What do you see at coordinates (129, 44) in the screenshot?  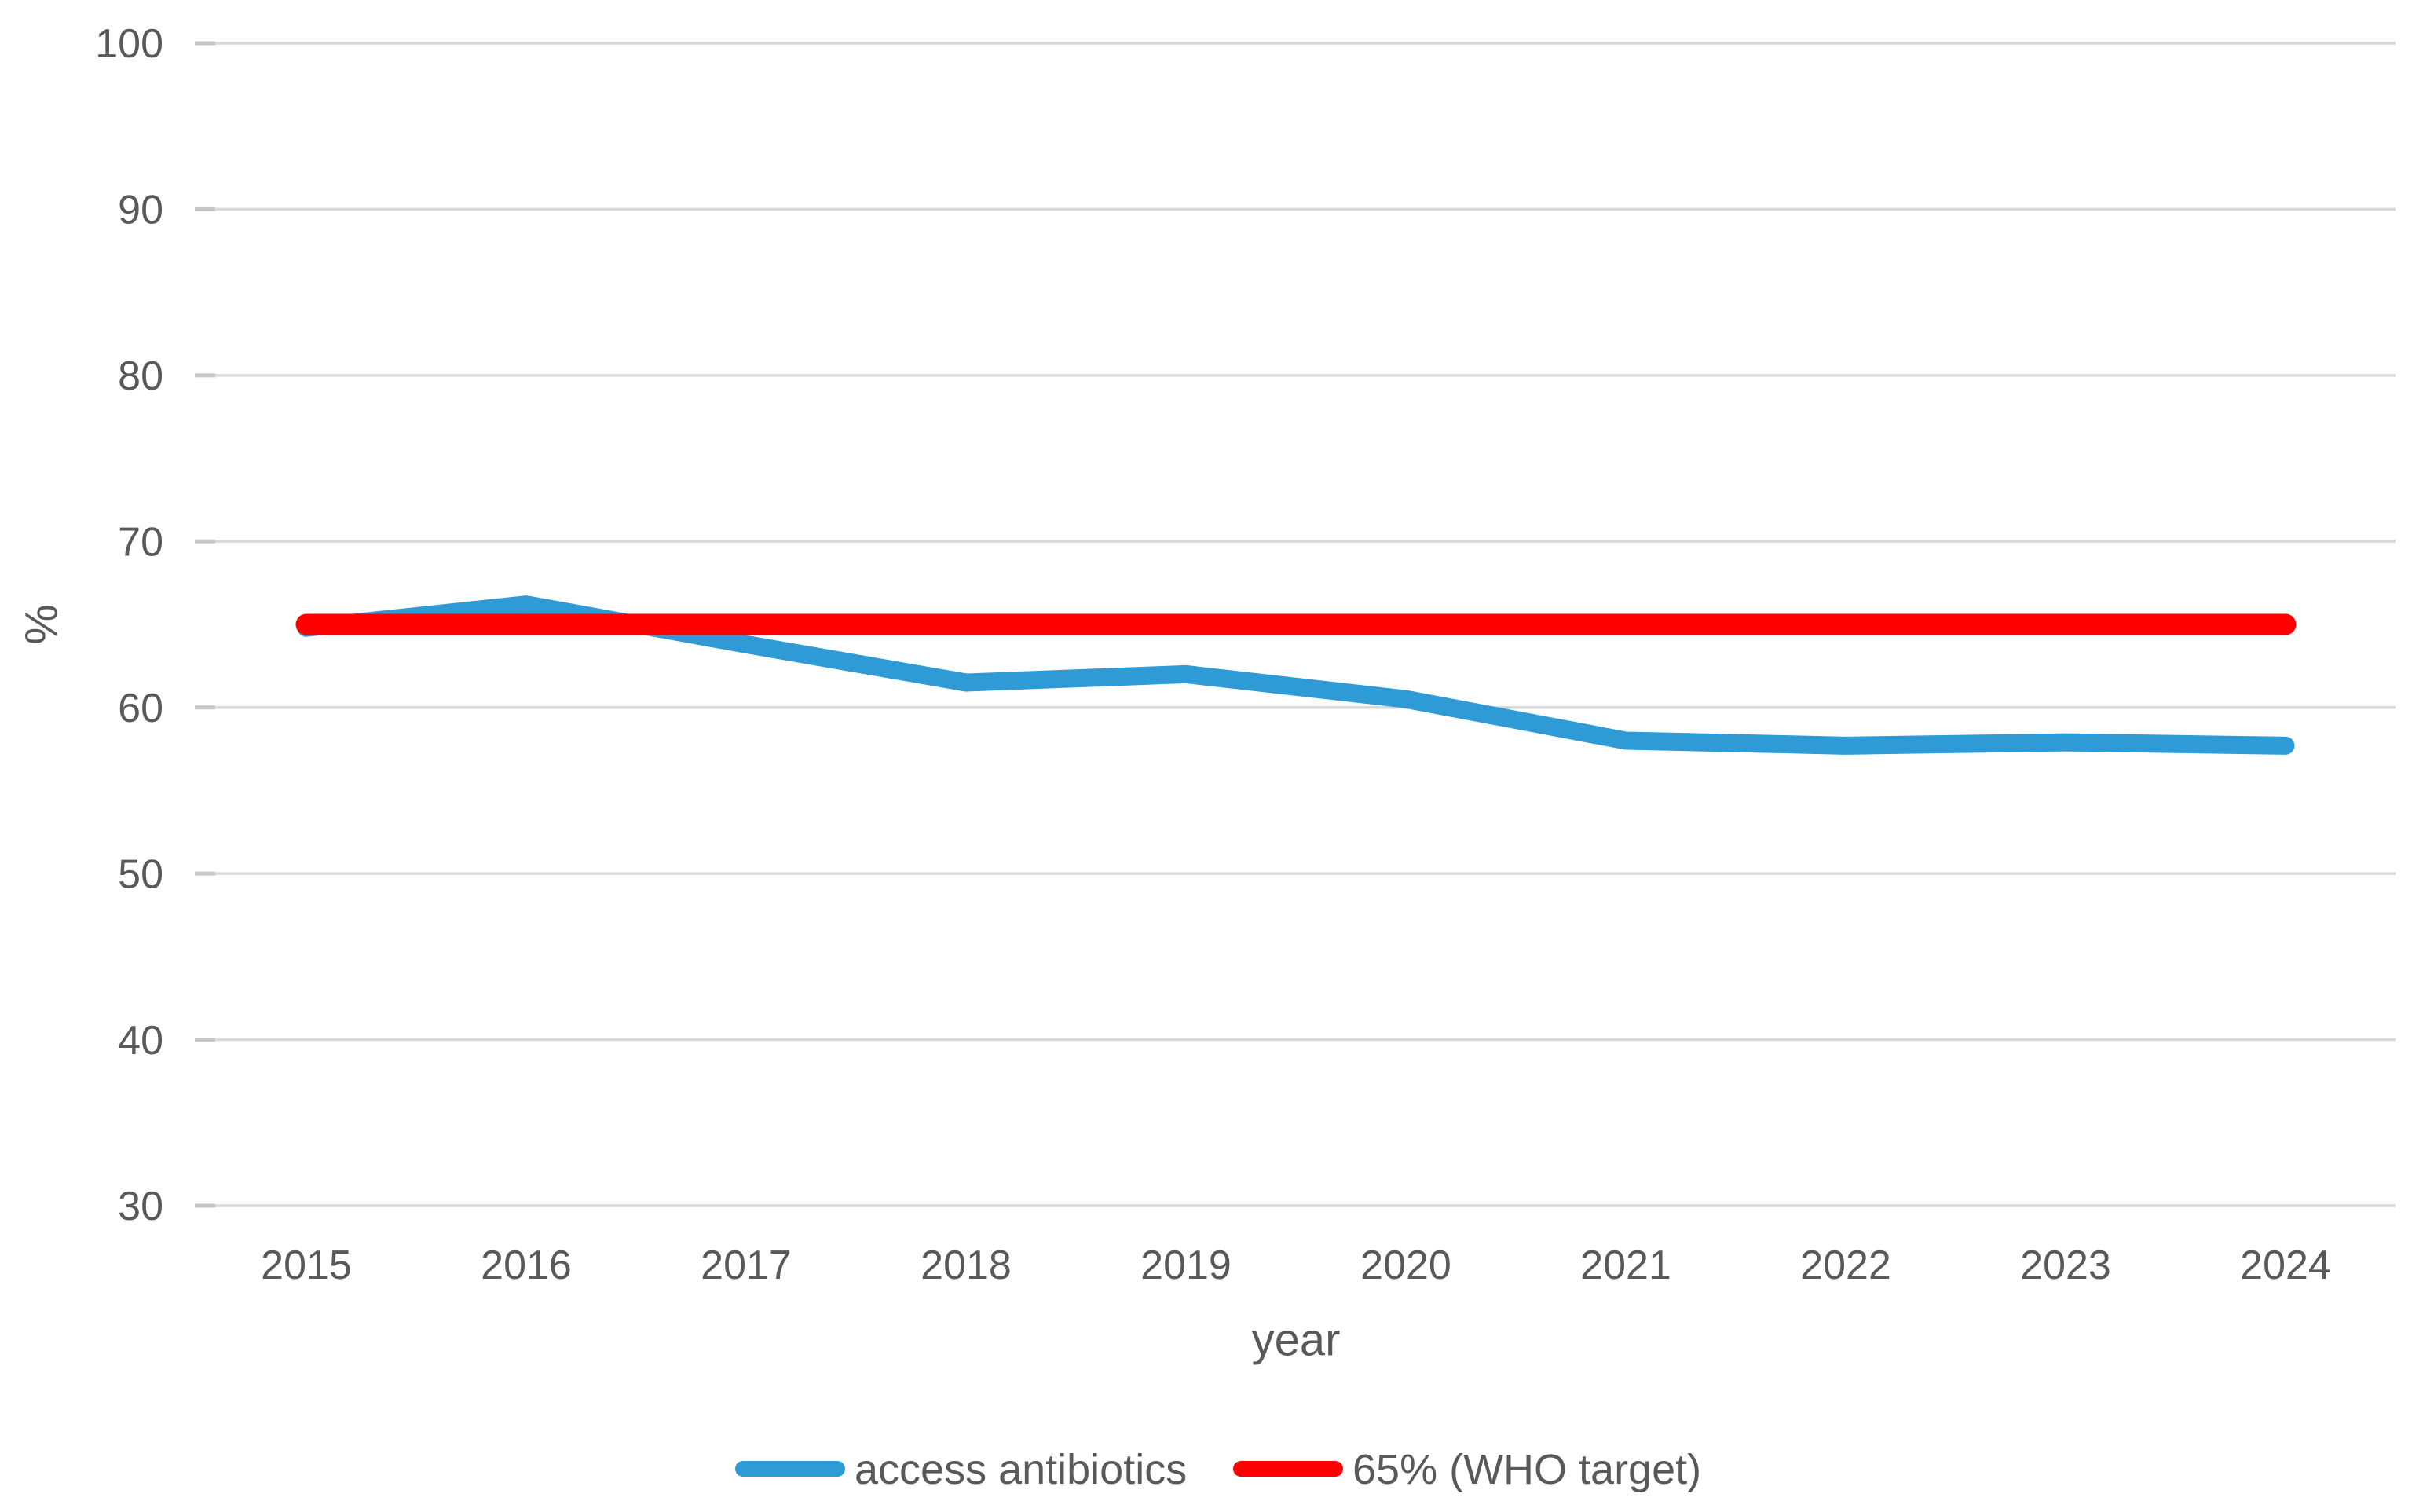 I see `y-tick-label: 100` at bounding box center [129, 44].